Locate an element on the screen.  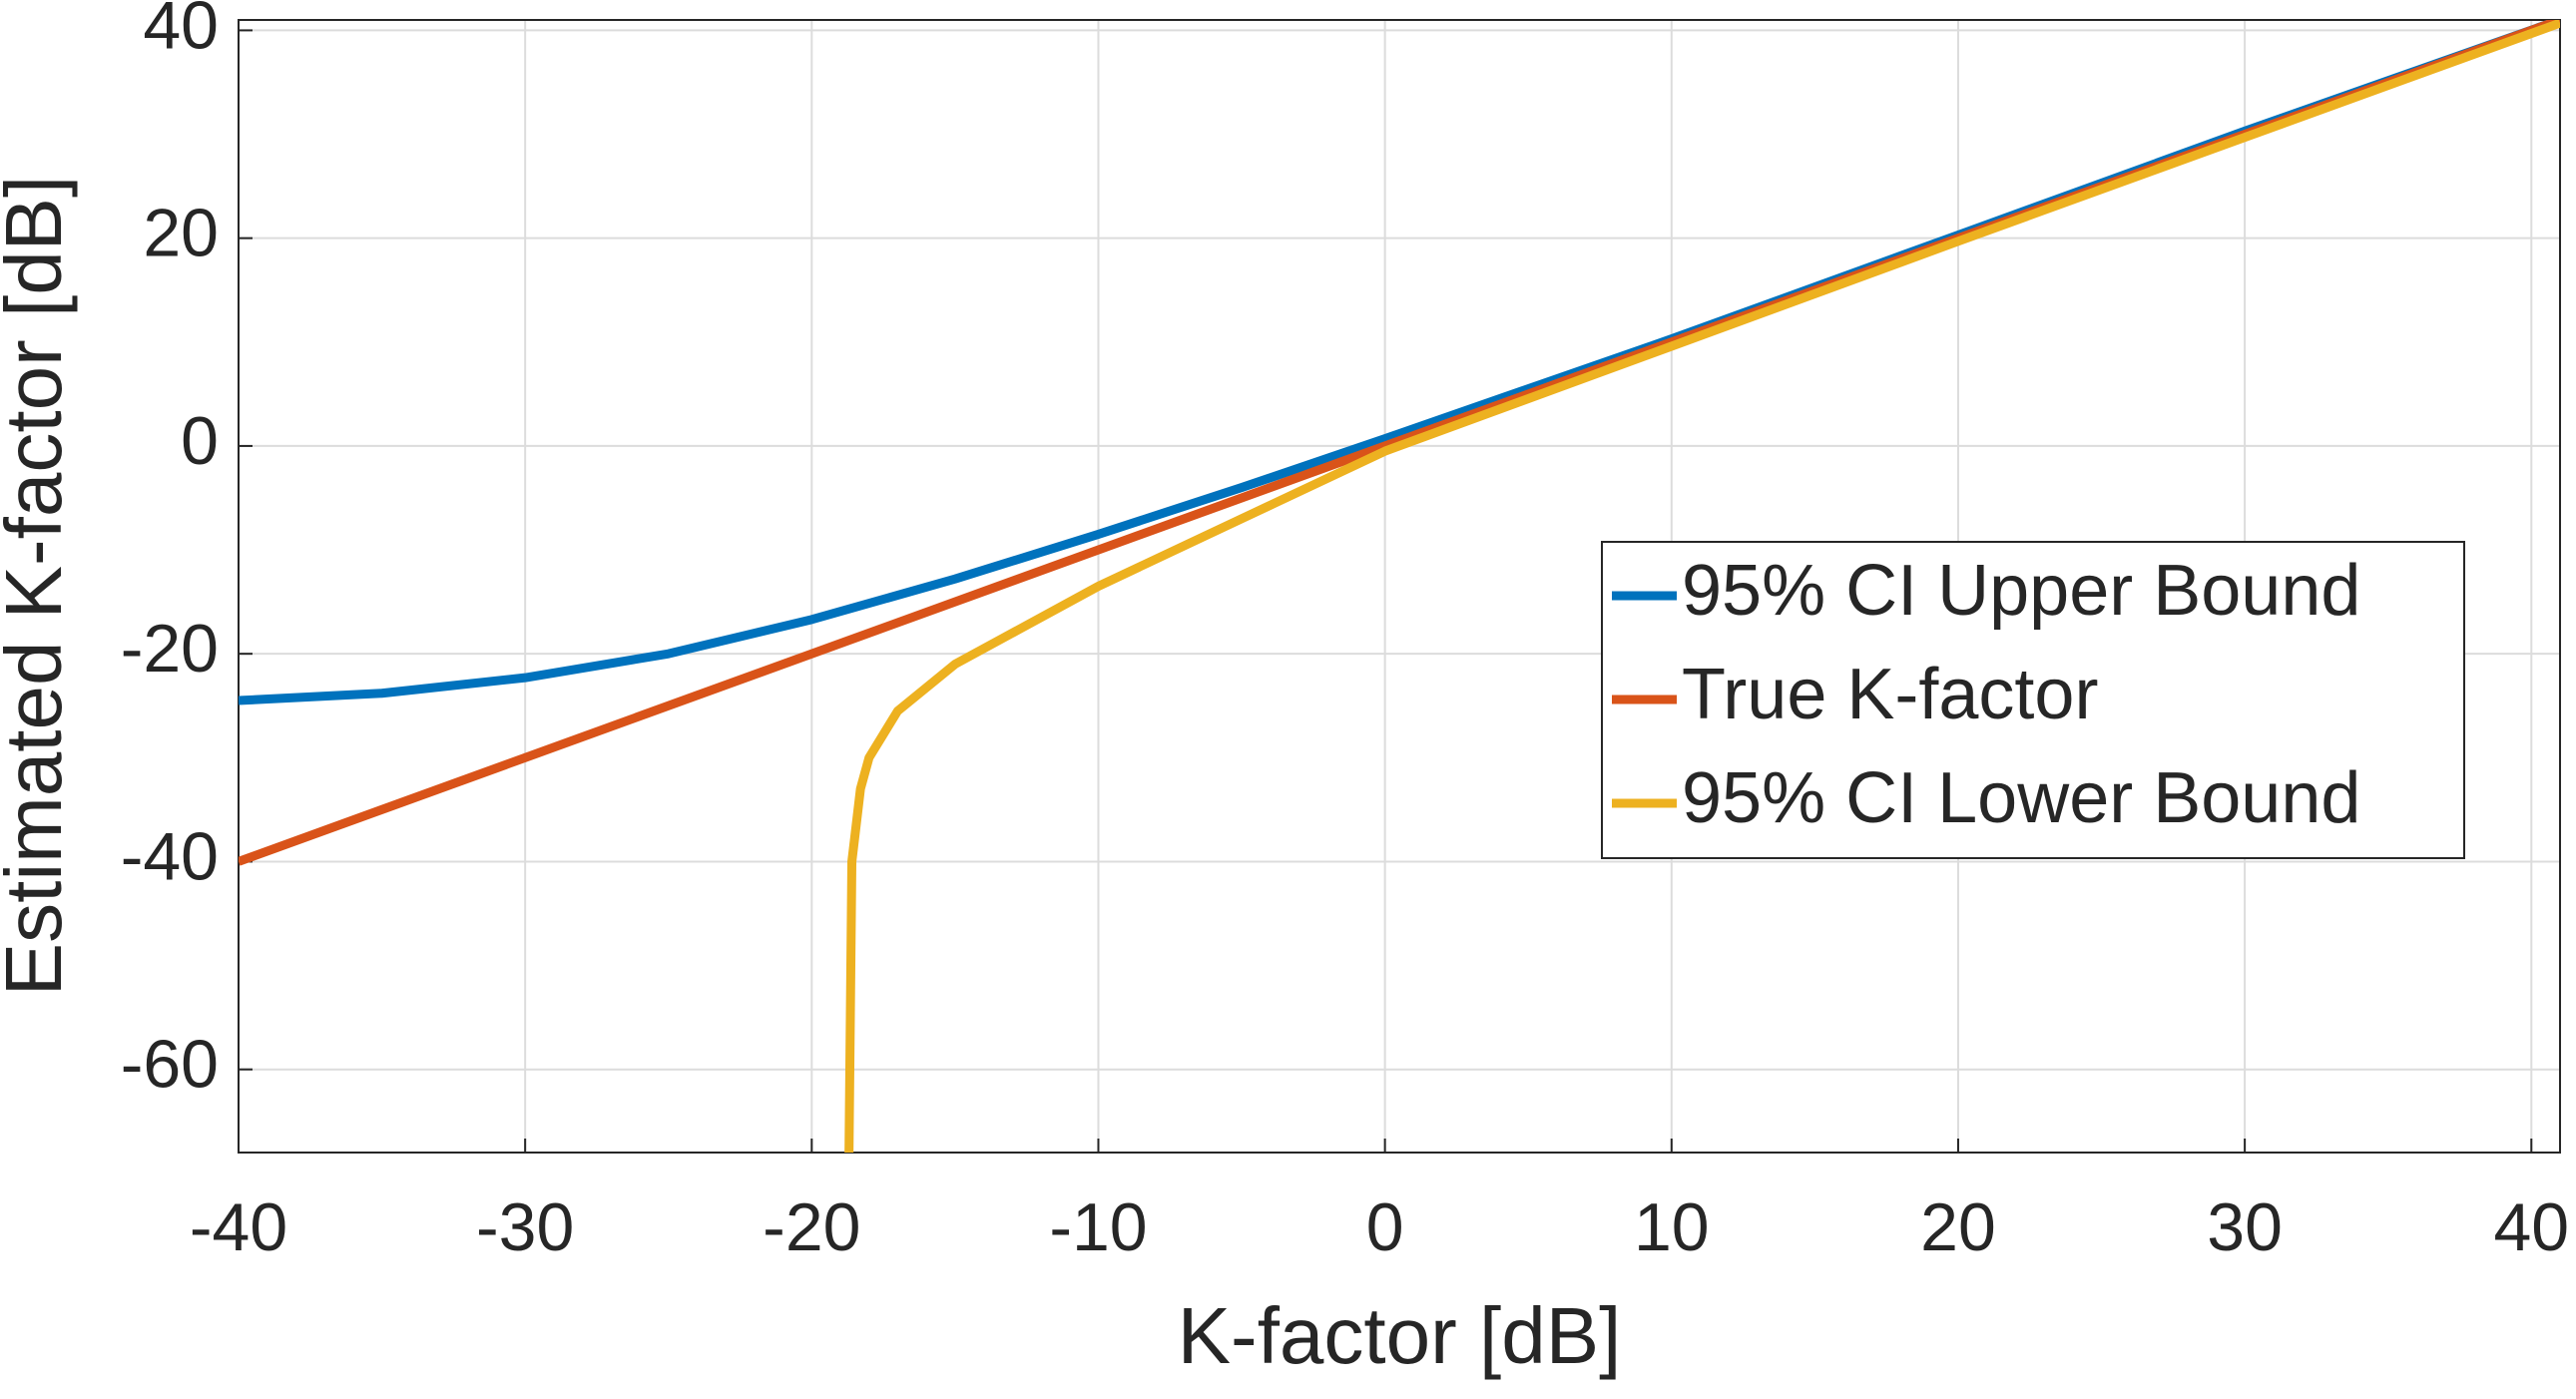
y-tick-label: 0 is located at coordinates (200, 441).